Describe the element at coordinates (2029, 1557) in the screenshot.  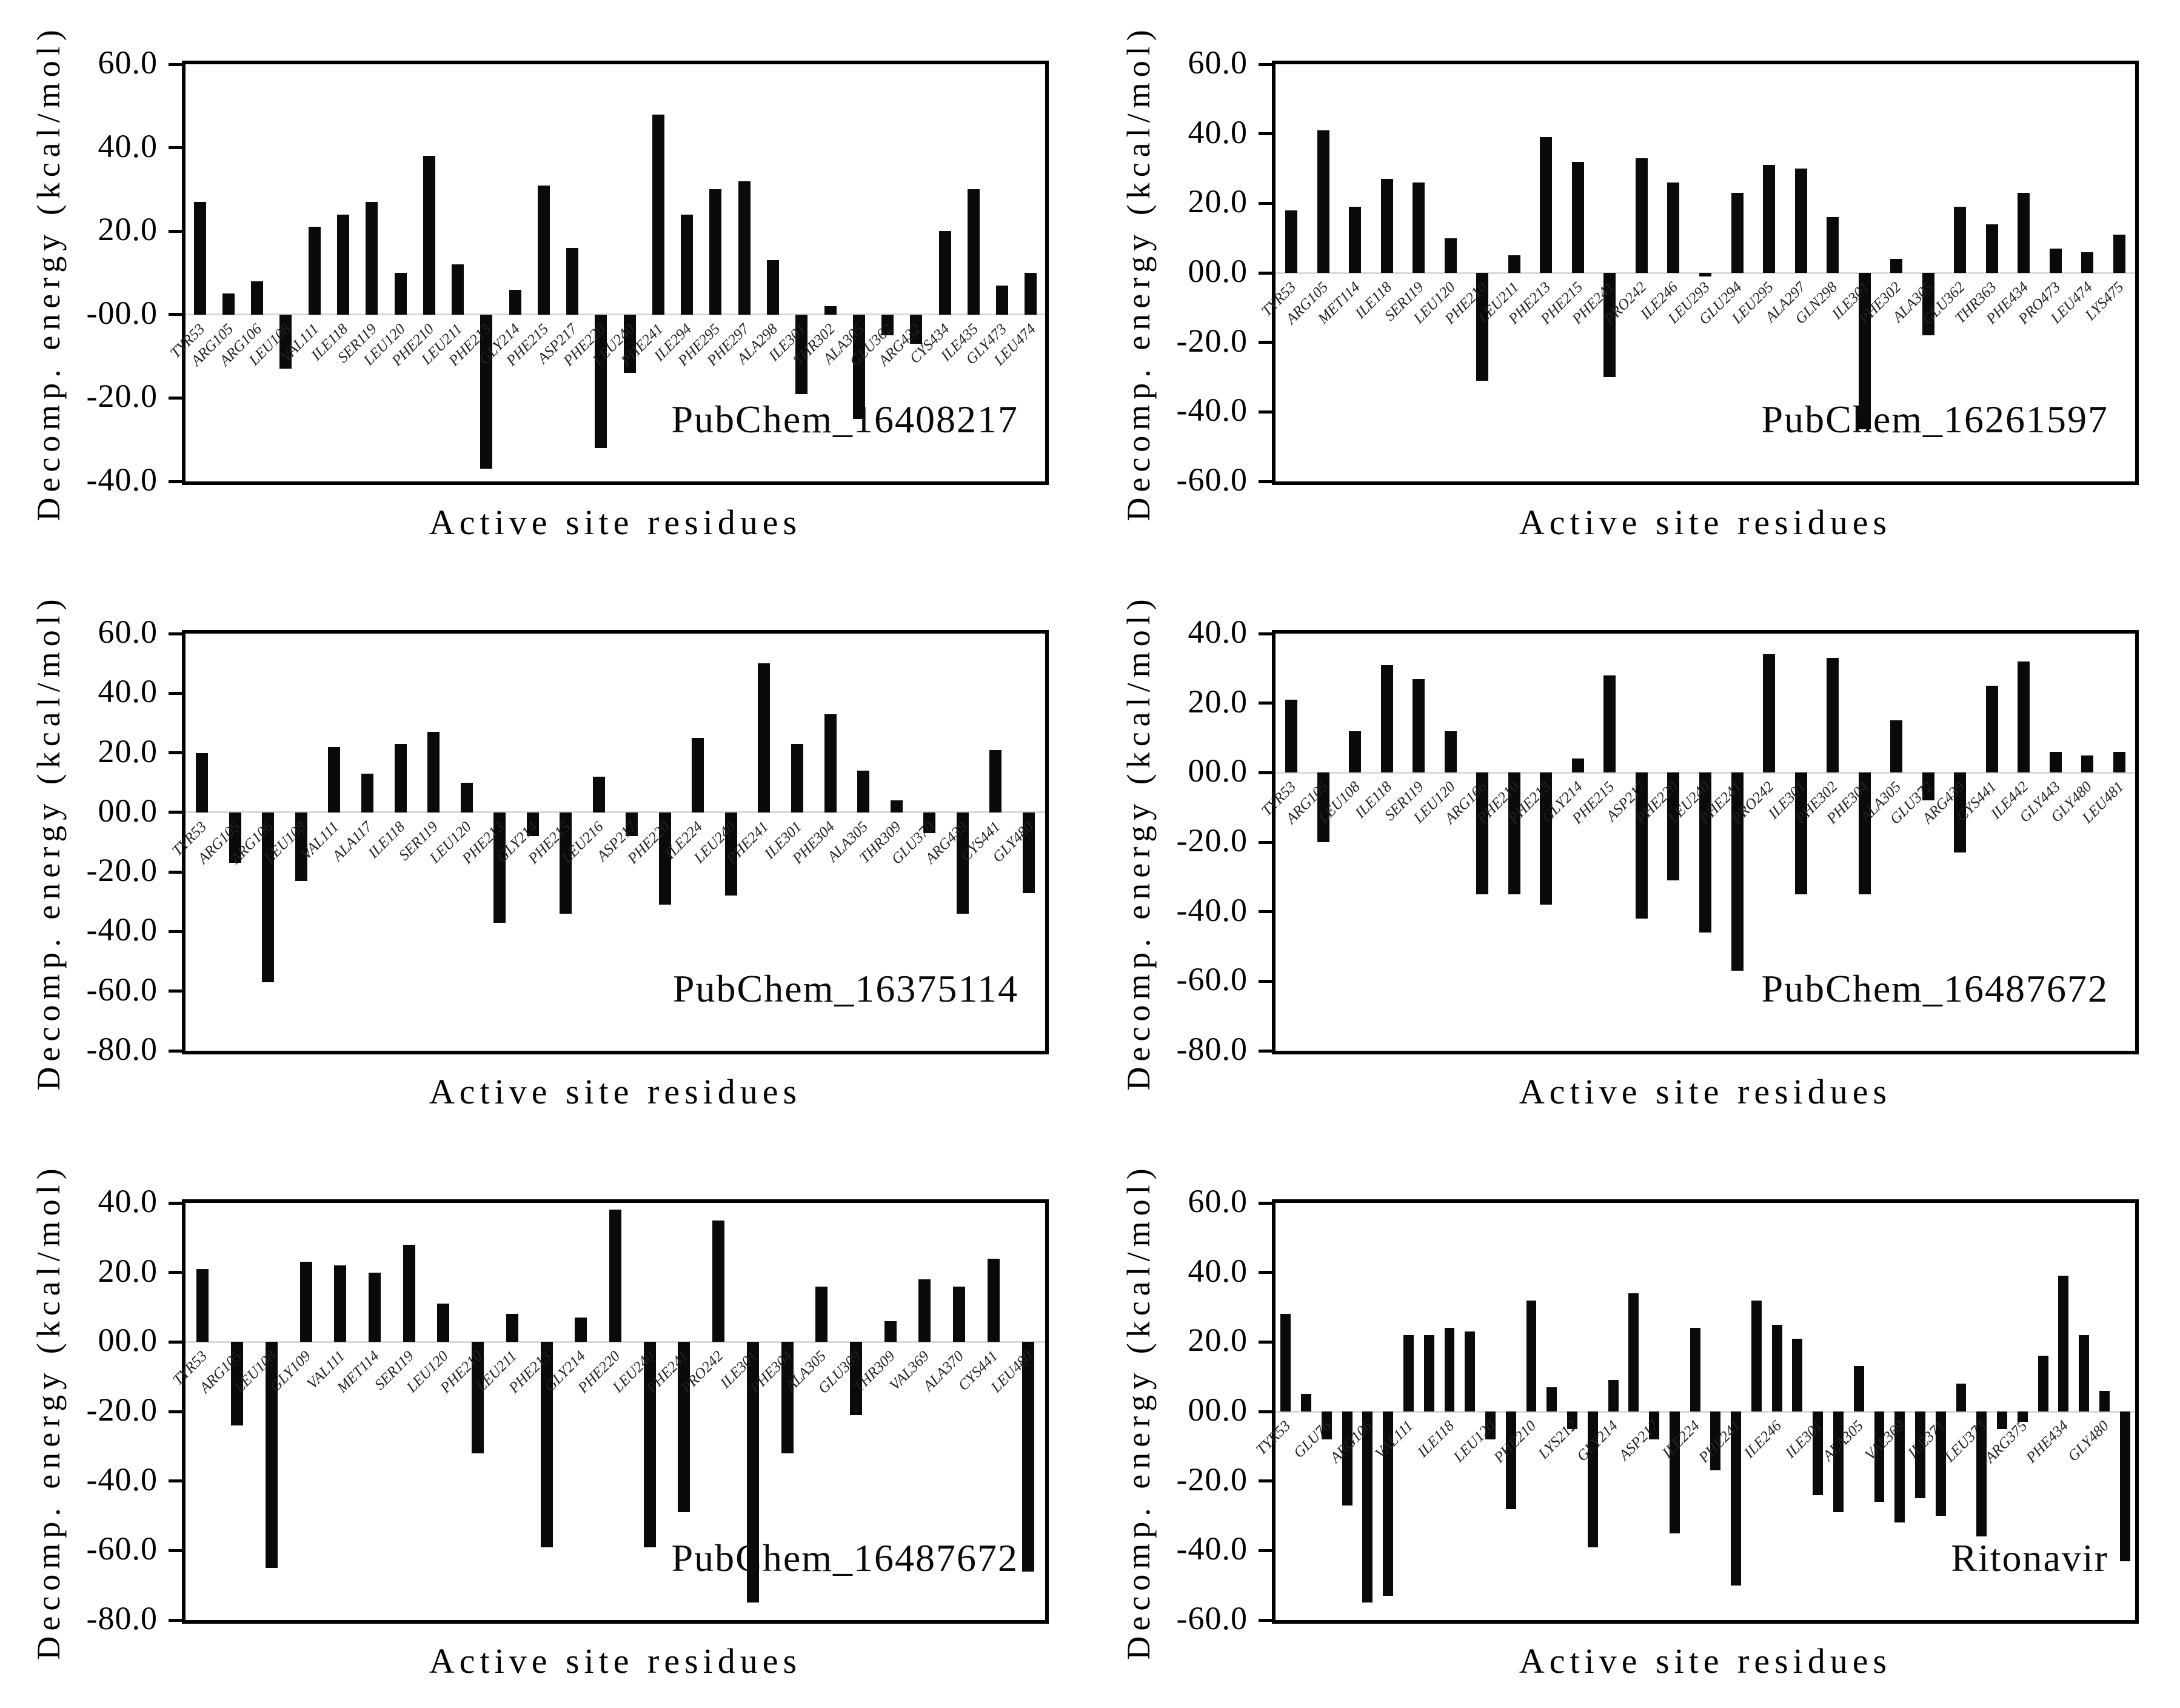
I see `compound-label: Ritonavir` at that location.